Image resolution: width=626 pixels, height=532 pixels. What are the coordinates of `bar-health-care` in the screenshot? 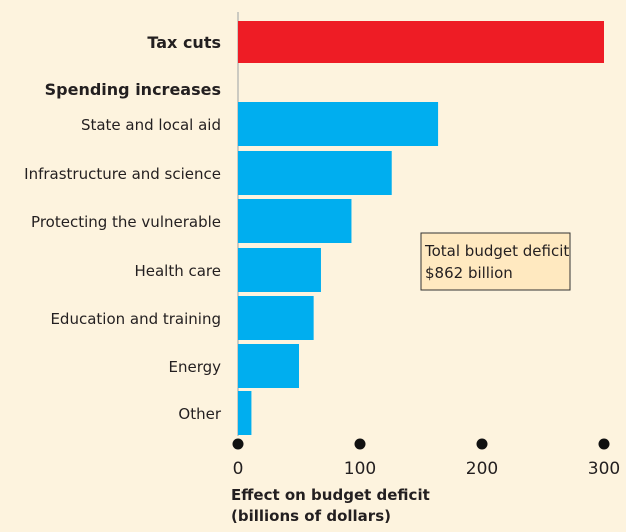 It's located at (279, 270).